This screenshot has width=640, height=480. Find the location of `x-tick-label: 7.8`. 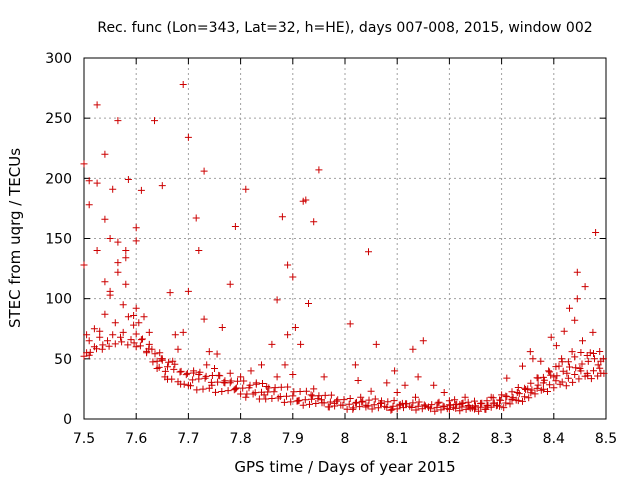

x-tick-label: 7.8 is located at coordinates (240, 439).